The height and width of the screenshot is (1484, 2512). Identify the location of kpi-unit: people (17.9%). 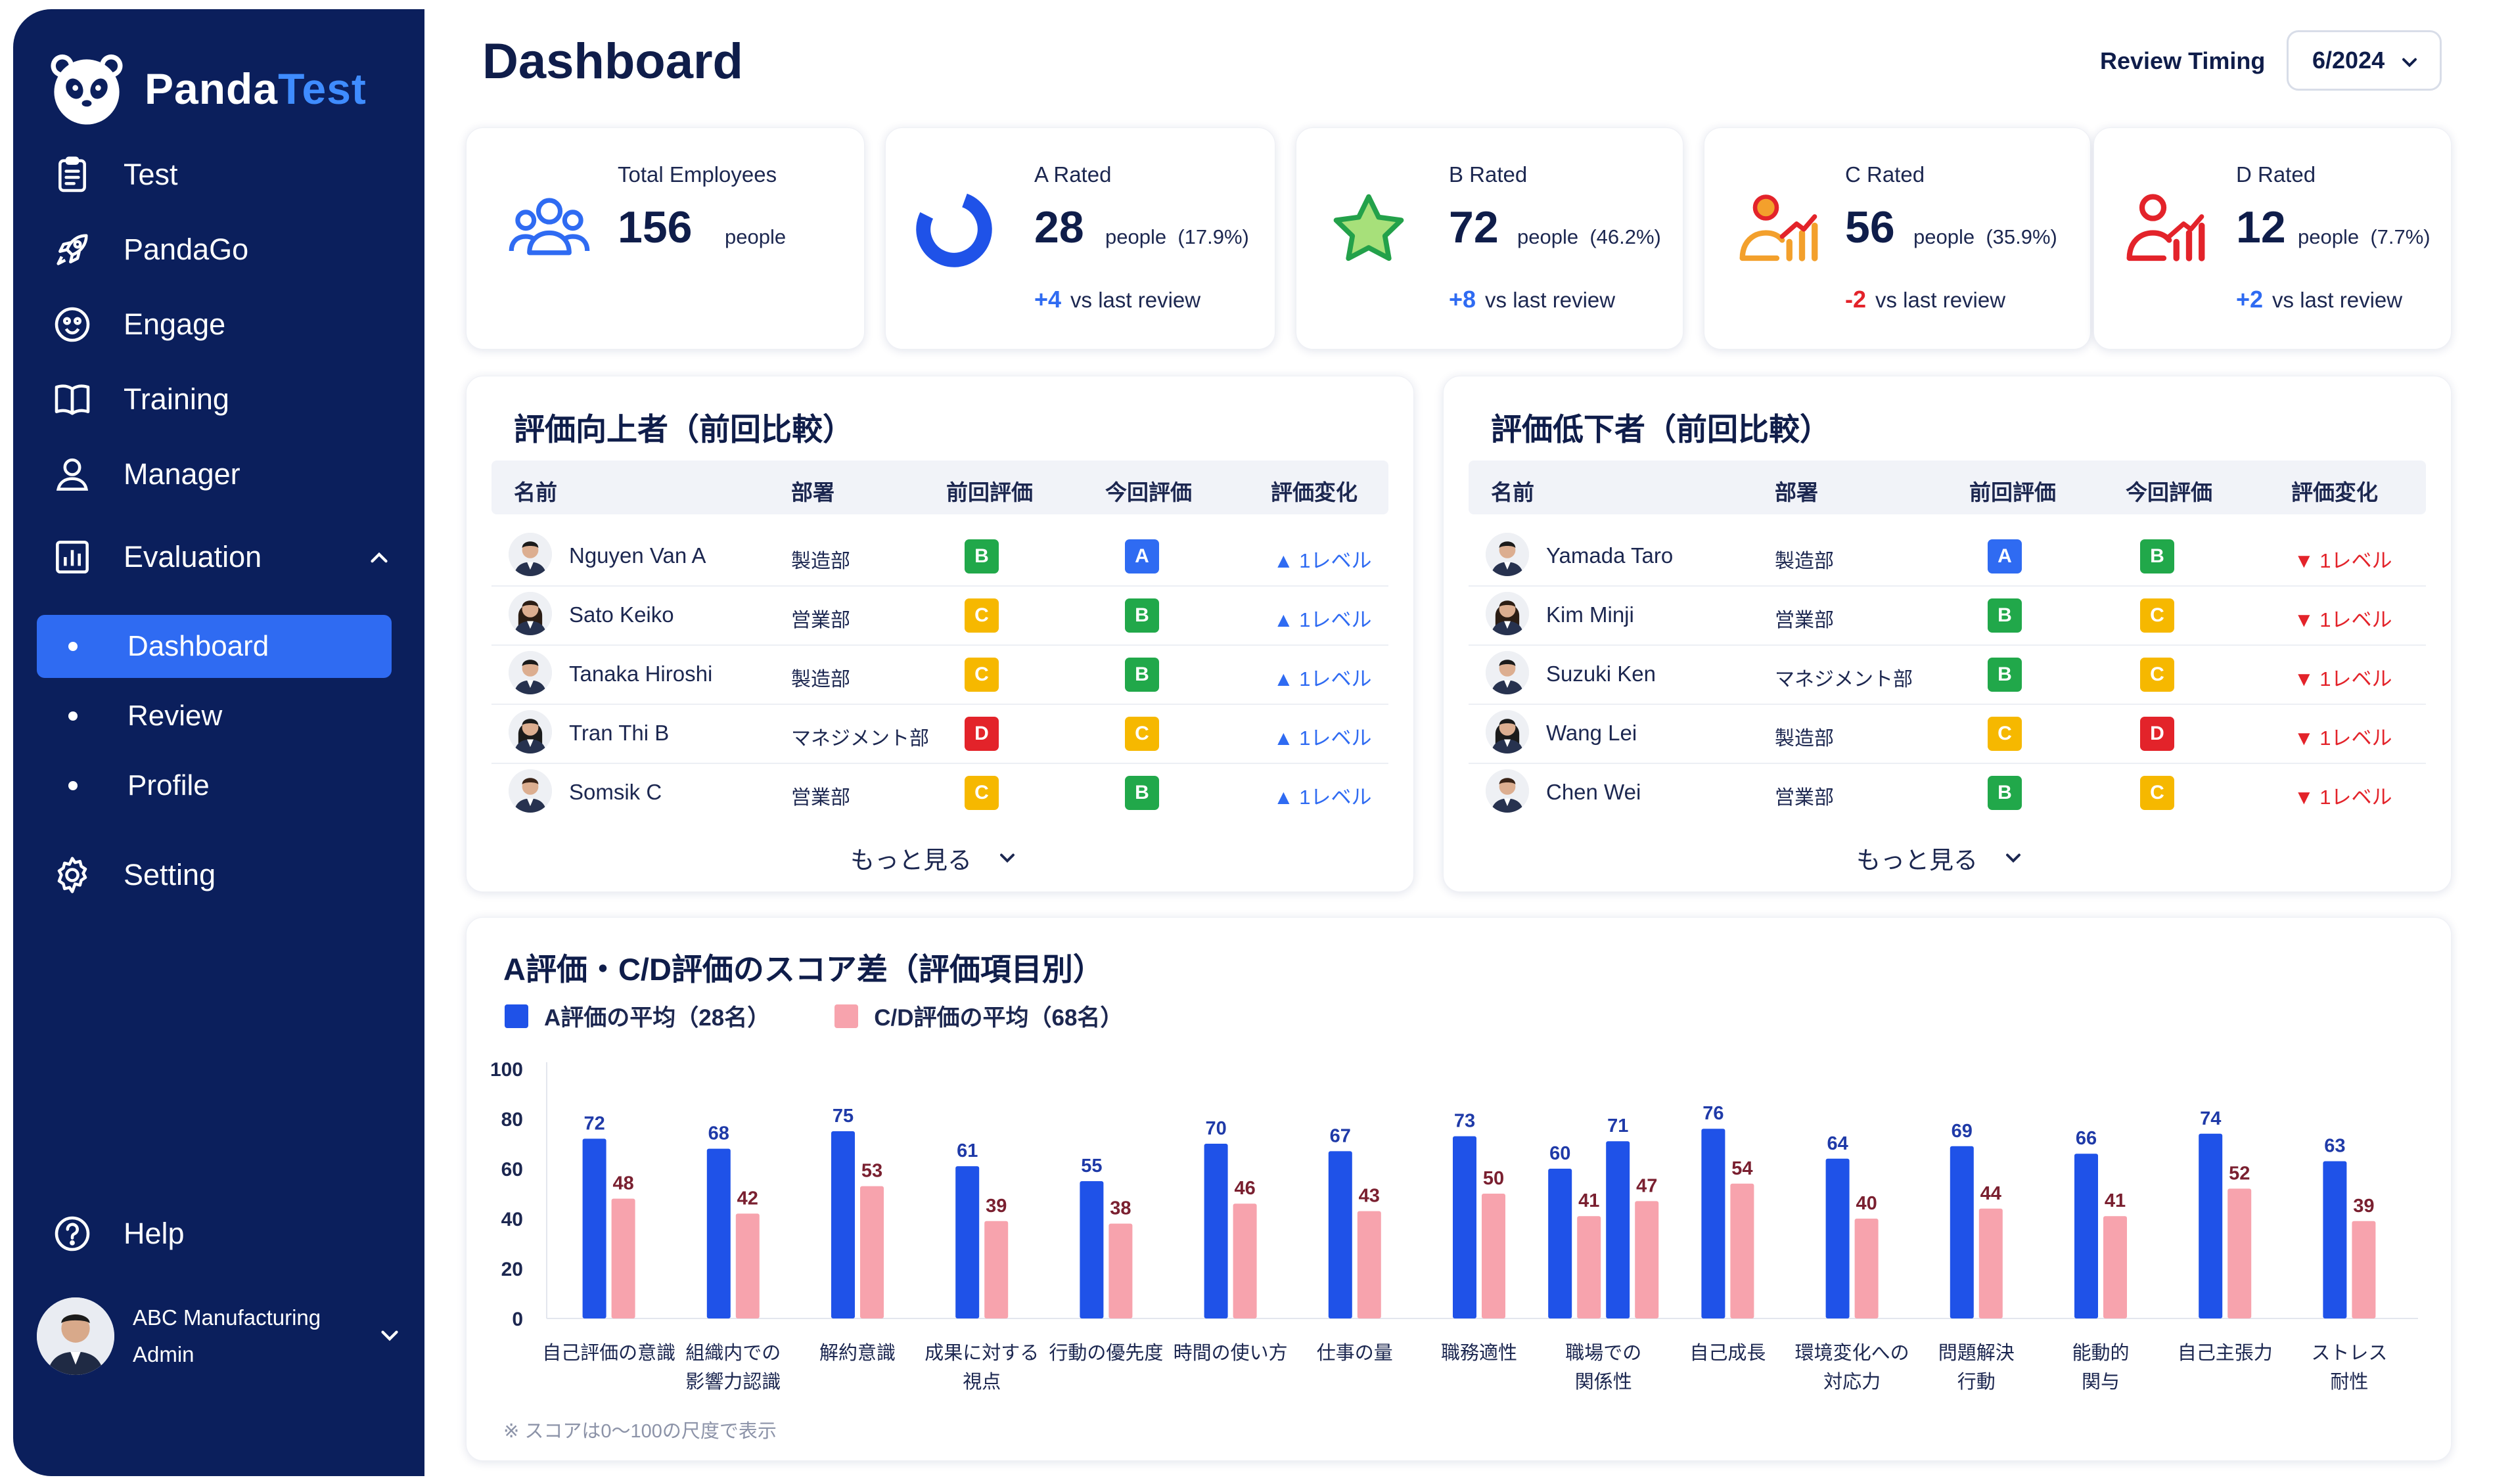
(1177, 236).